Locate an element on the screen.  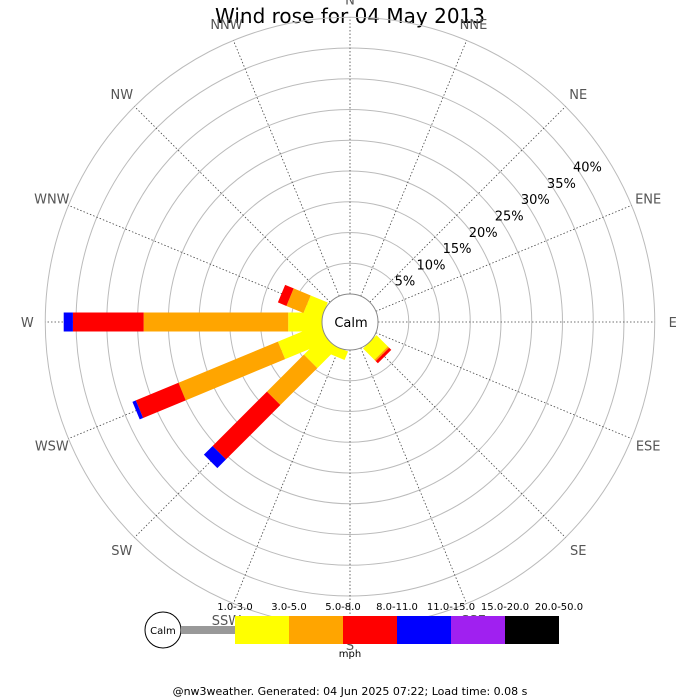
legend-unit: mph is located at coordinates (350, 654).